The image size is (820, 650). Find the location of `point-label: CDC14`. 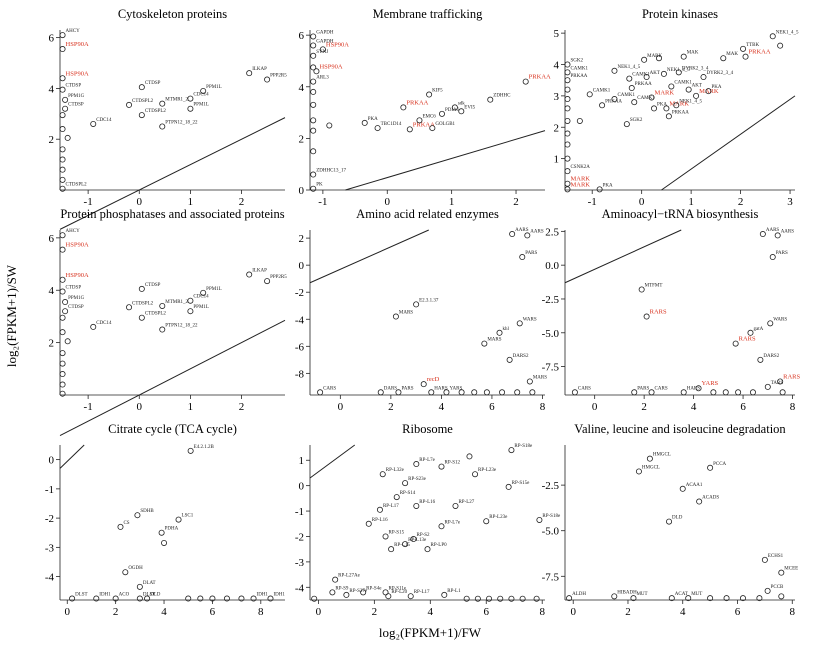

point-label: CDC14 is located at coordinates (201, 297).